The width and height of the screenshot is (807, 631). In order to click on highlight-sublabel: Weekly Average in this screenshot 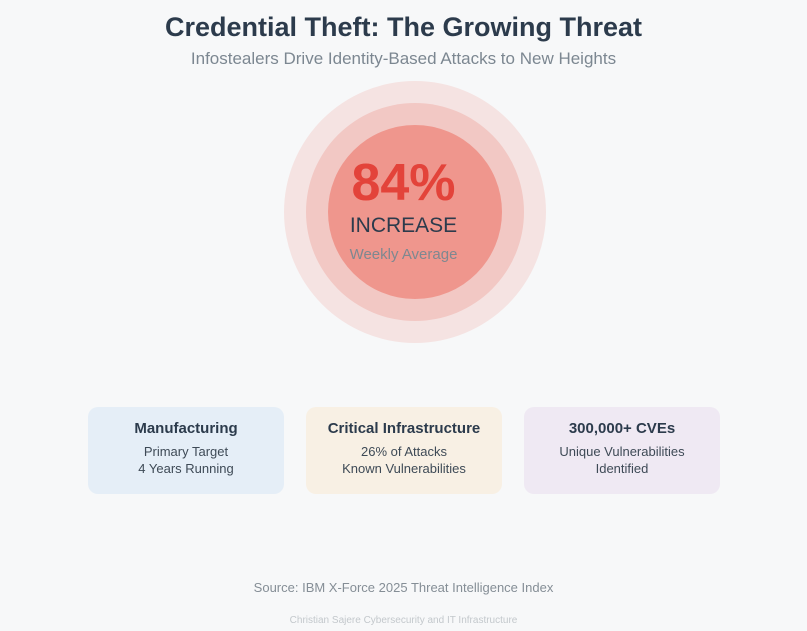, I will do `click(403, 254)`.